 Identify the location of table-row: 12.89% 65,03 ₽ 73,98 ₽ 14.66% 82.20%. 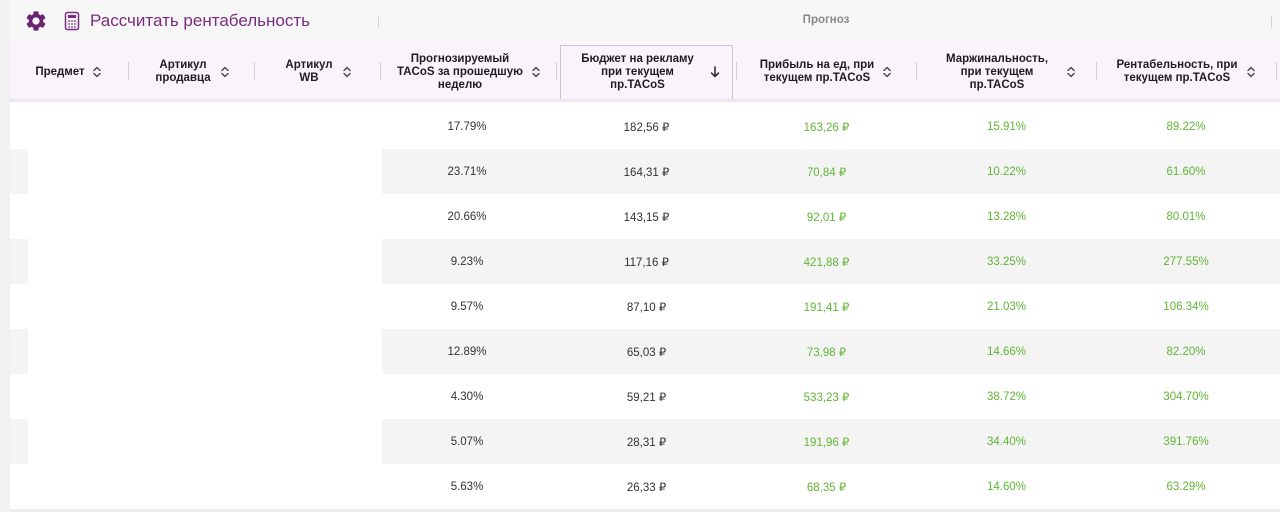
(645, 351).